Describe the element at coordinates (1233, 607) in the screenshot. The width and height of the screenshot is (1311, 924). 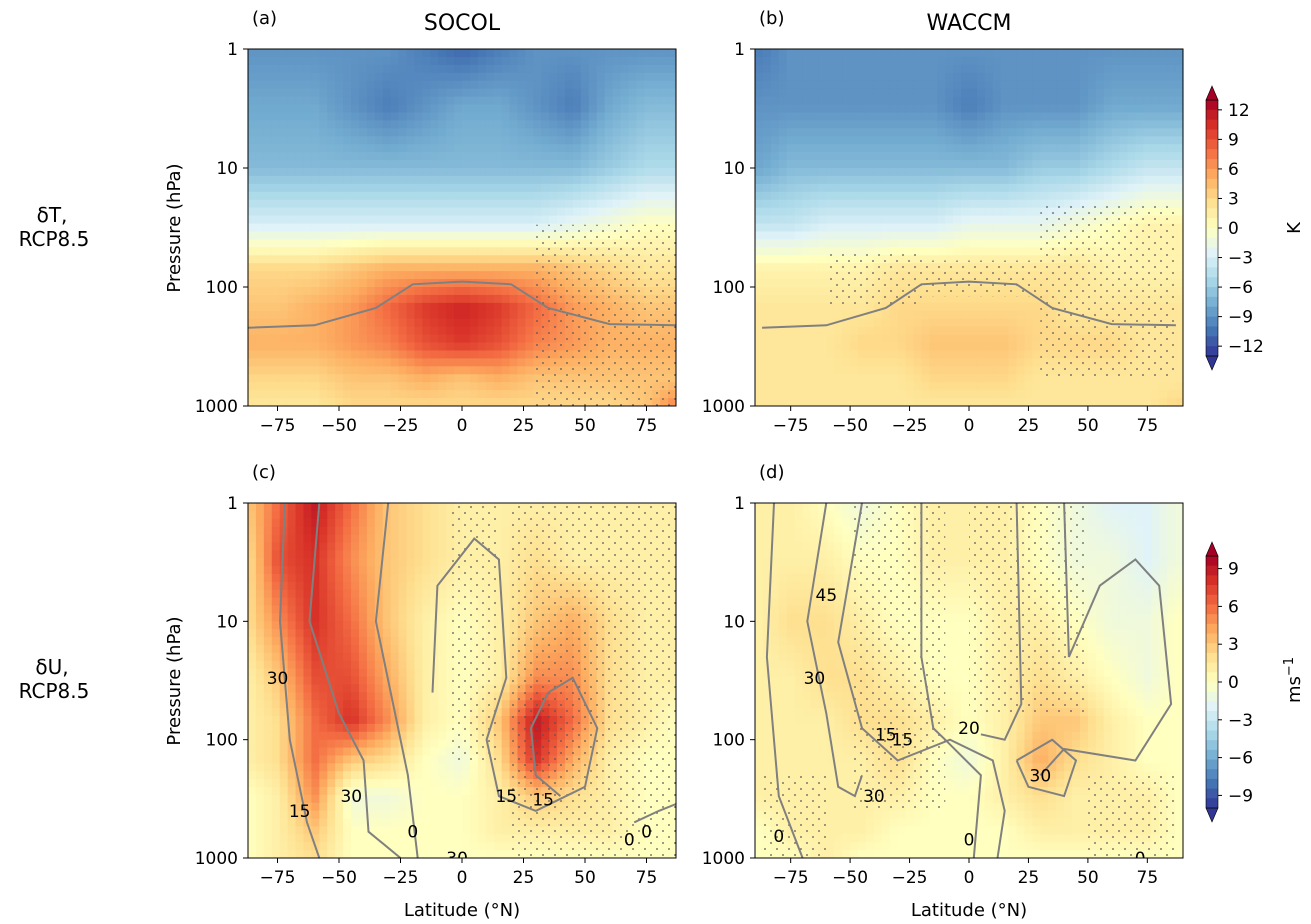
I see `colorbar-tick-label: 6` at that location.